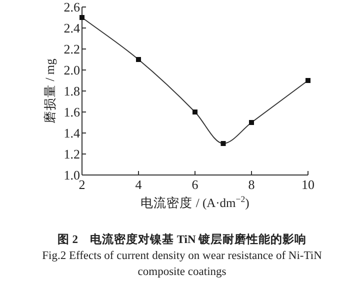 This screenshot has width=364, height=297. Describe the element at coordinates (138, 184) in the screenshot. I see `x-tick-label: 4` at that location.